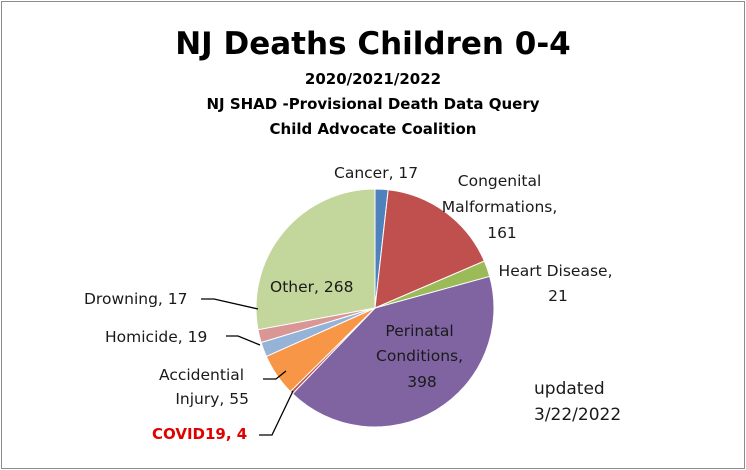 Image resolution: width=746 pixels, height=470 pixels. I want to click on chart-subtitle-2: NJ SHAD -Provisional Death Data Query, so click(372, 104).